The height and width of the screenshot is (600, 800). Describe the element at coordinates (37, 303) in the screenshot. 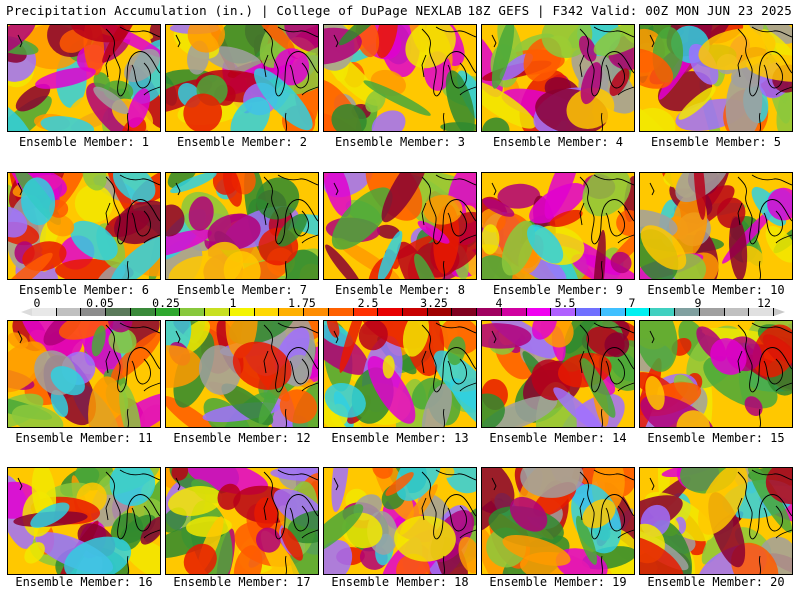

I see `scale-tick-label: 0` at that location.